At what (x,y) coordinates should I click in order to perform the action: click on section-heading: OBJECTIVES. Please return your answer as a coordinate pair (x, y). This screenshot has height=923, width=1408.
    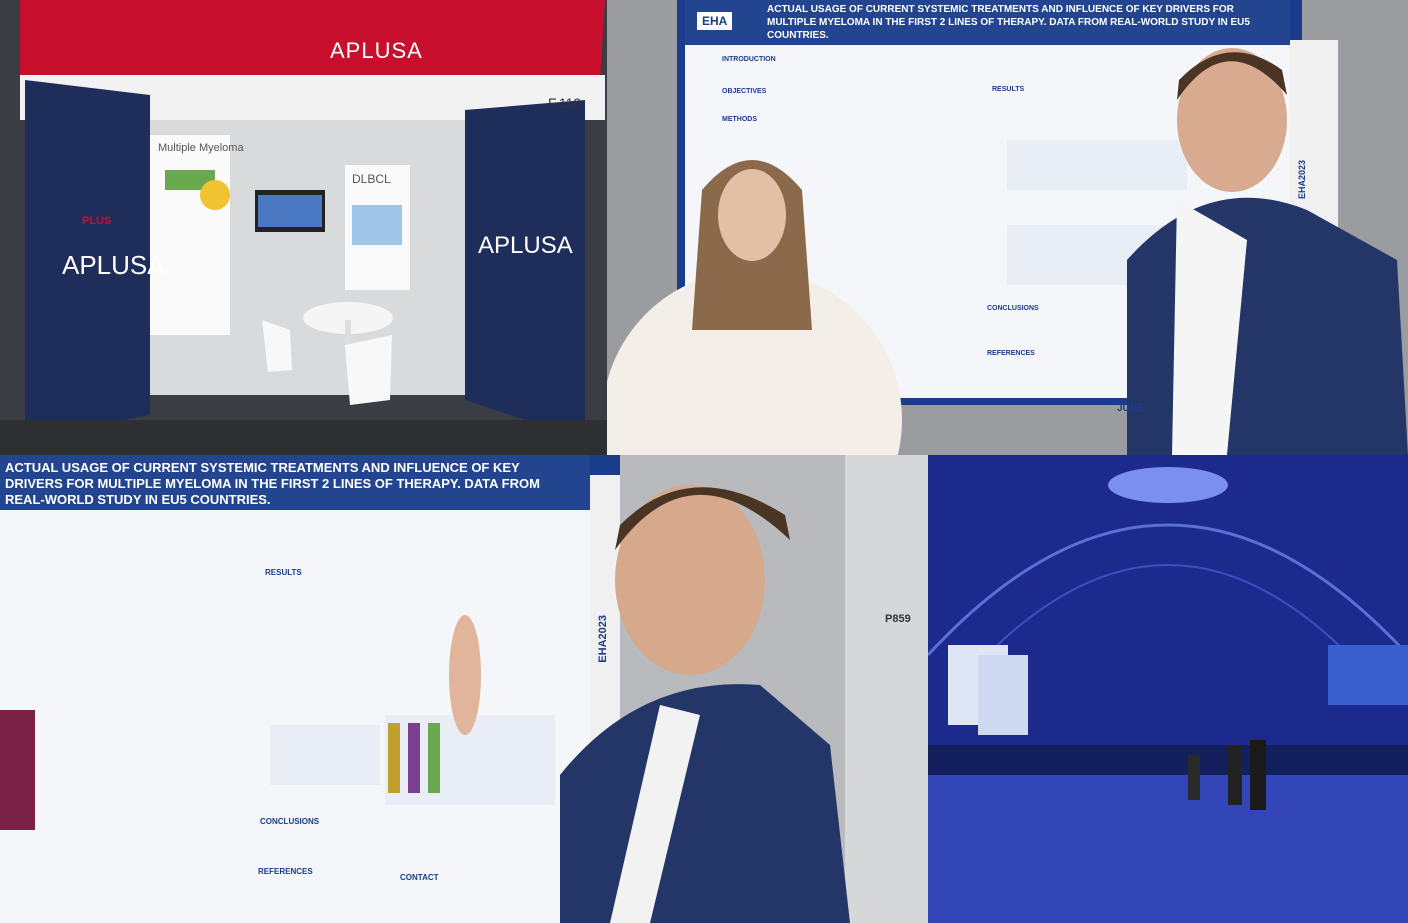
    Looking at the image, I should click on (744, 91).